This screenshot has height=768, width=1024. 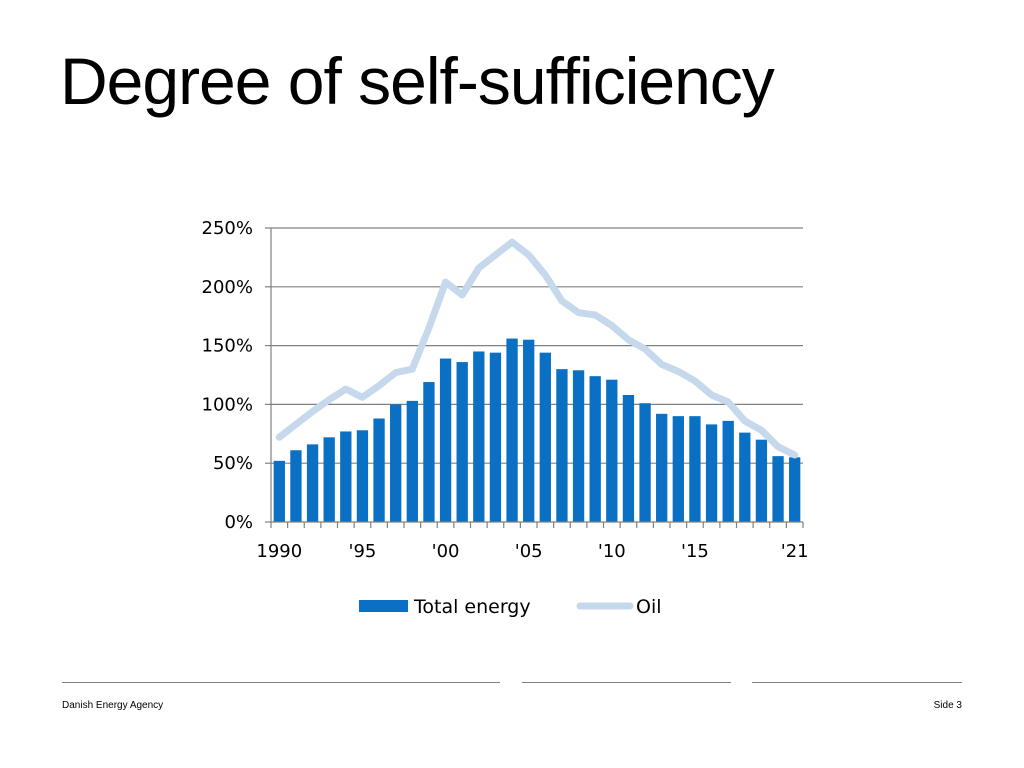 What do you see at coordinates (279, 551) in the screenshot?
I see `x-tick-label: 1990` at bounding box center [279, 551].